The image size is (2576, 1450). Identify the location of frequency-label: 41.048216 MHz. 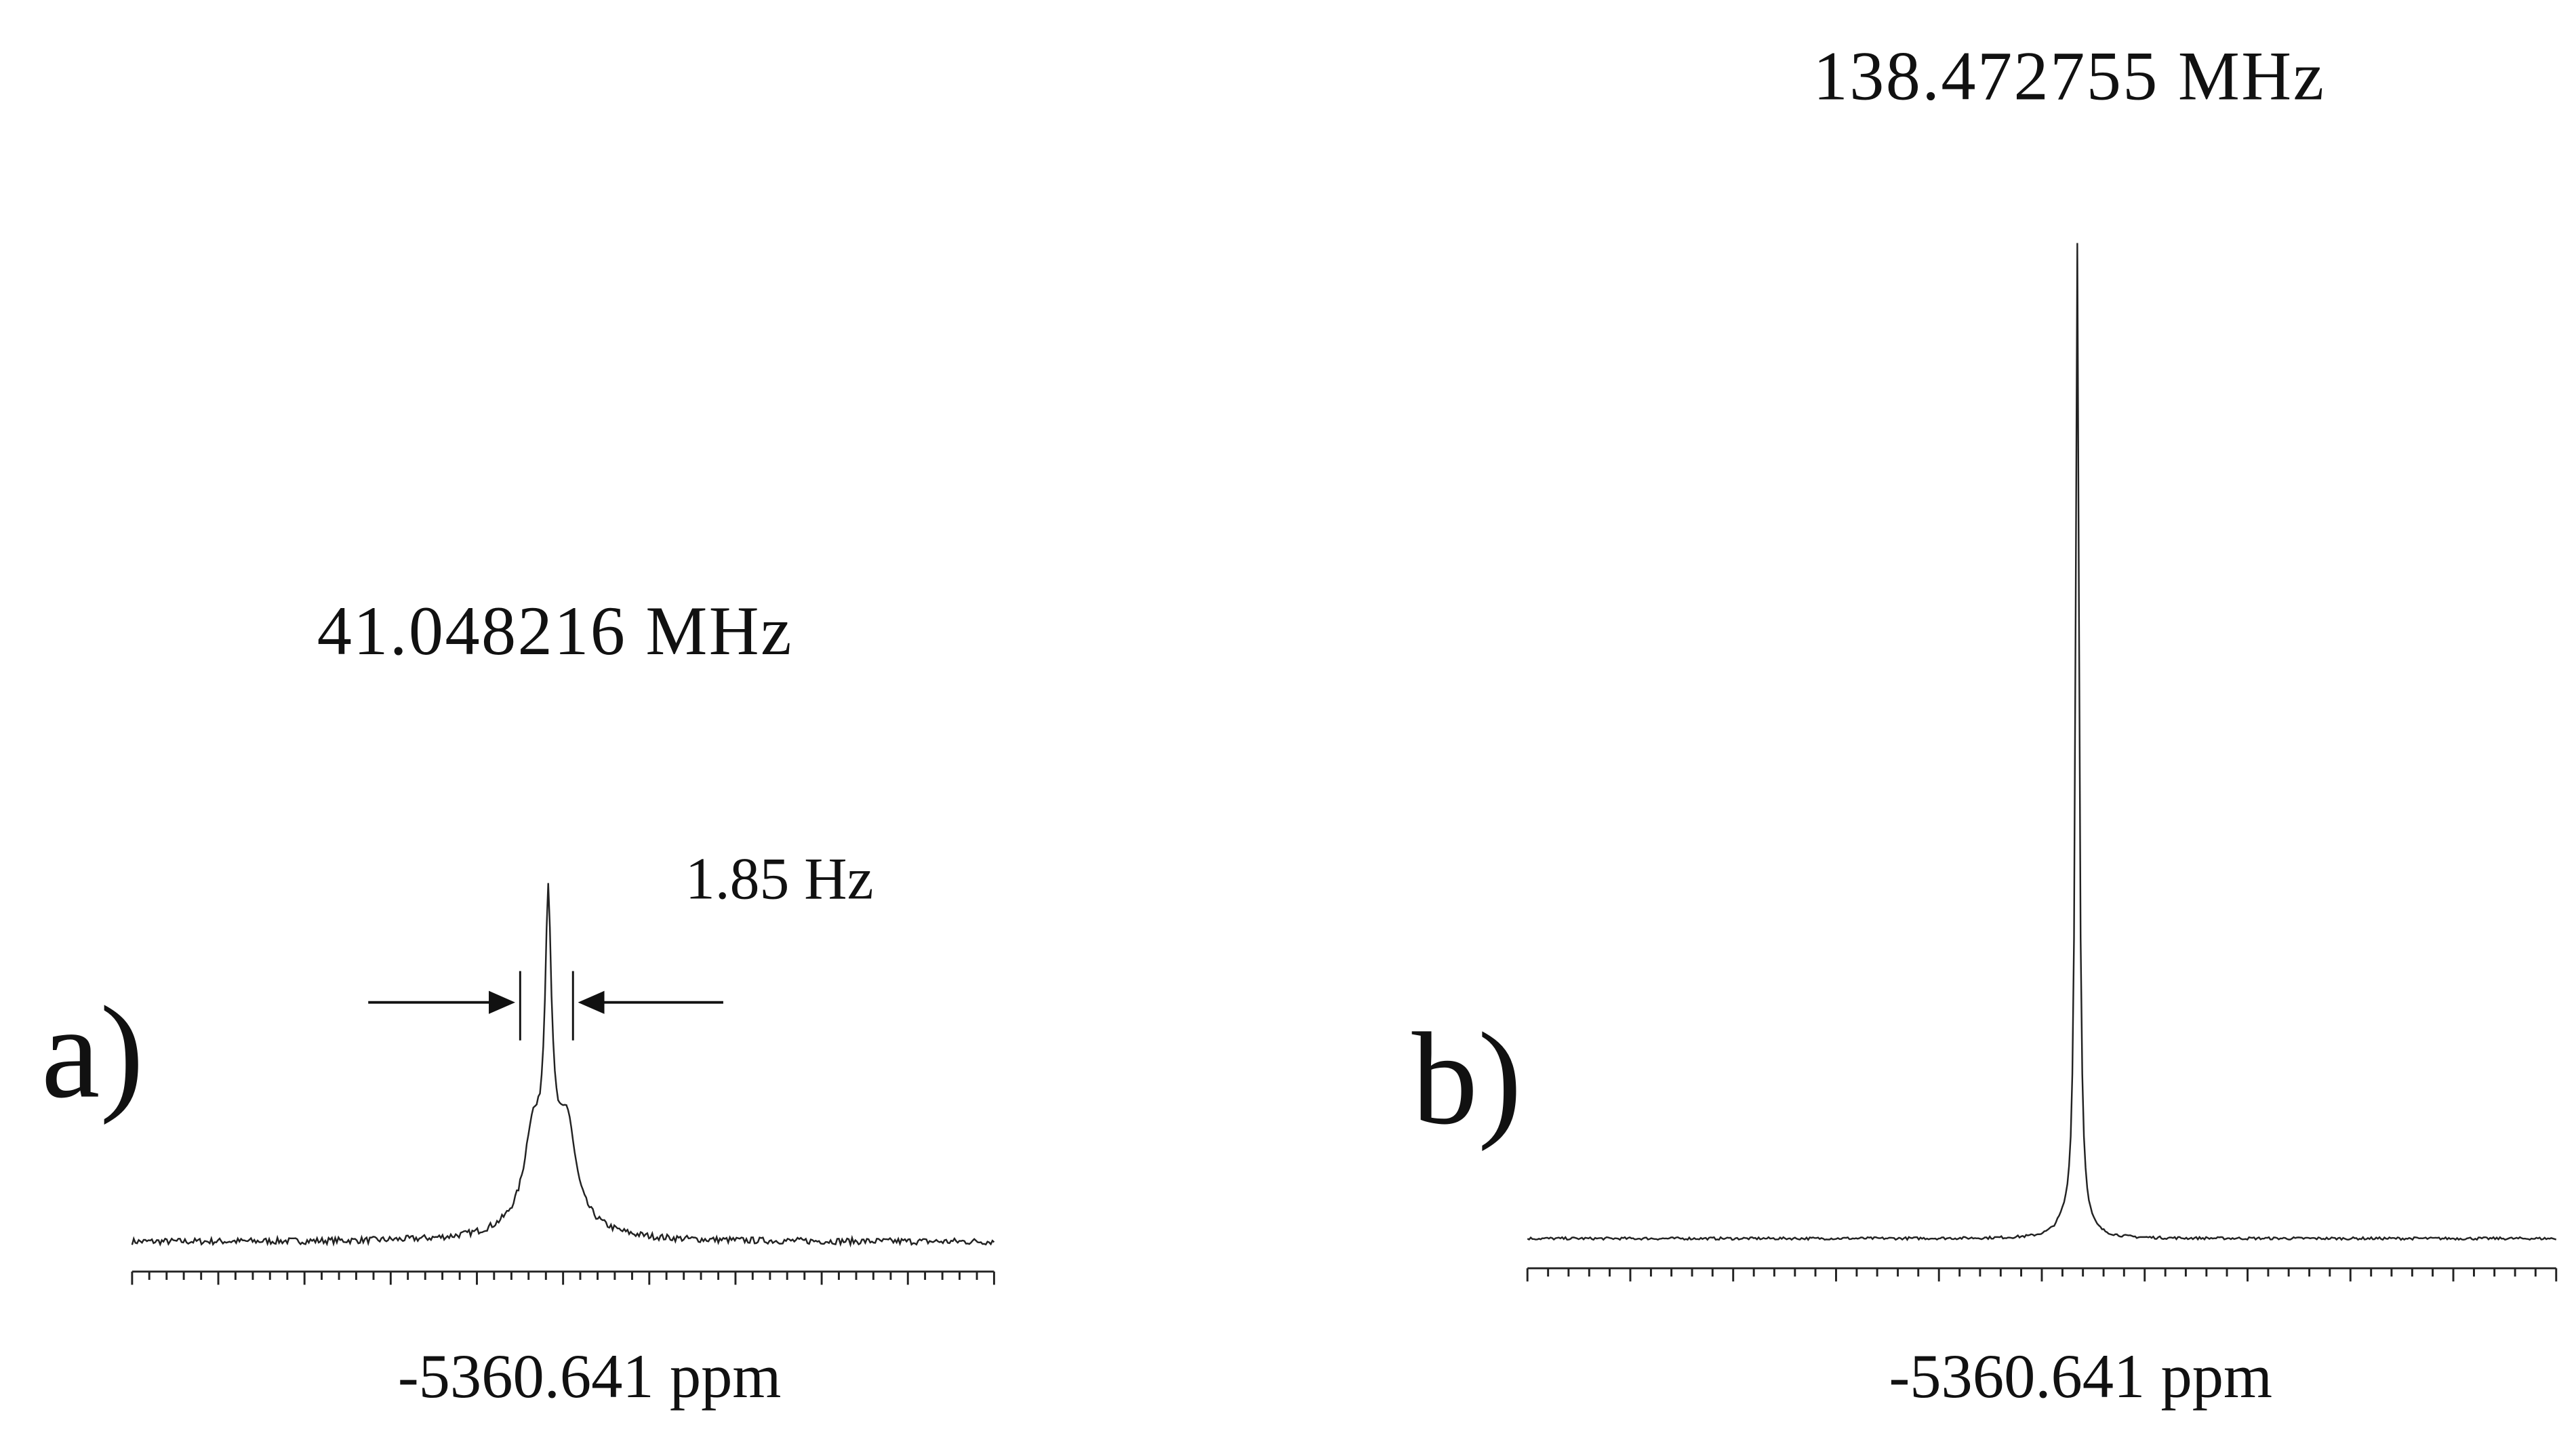
(555, 631).